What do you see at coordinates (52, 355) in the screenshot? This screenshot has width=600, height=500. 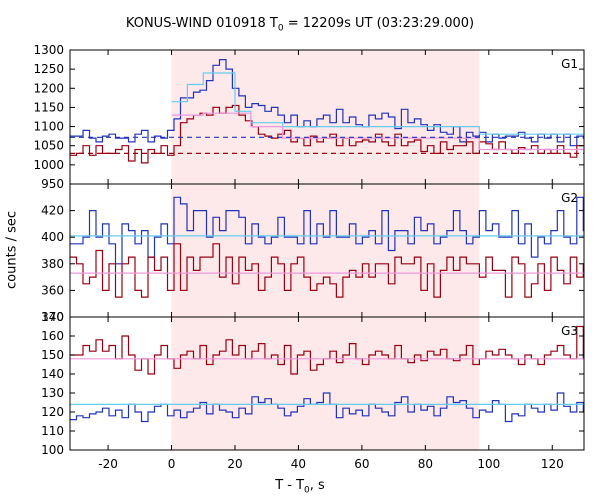 I see `g3-ytick-label: 150` at bounding box center [52, 355].